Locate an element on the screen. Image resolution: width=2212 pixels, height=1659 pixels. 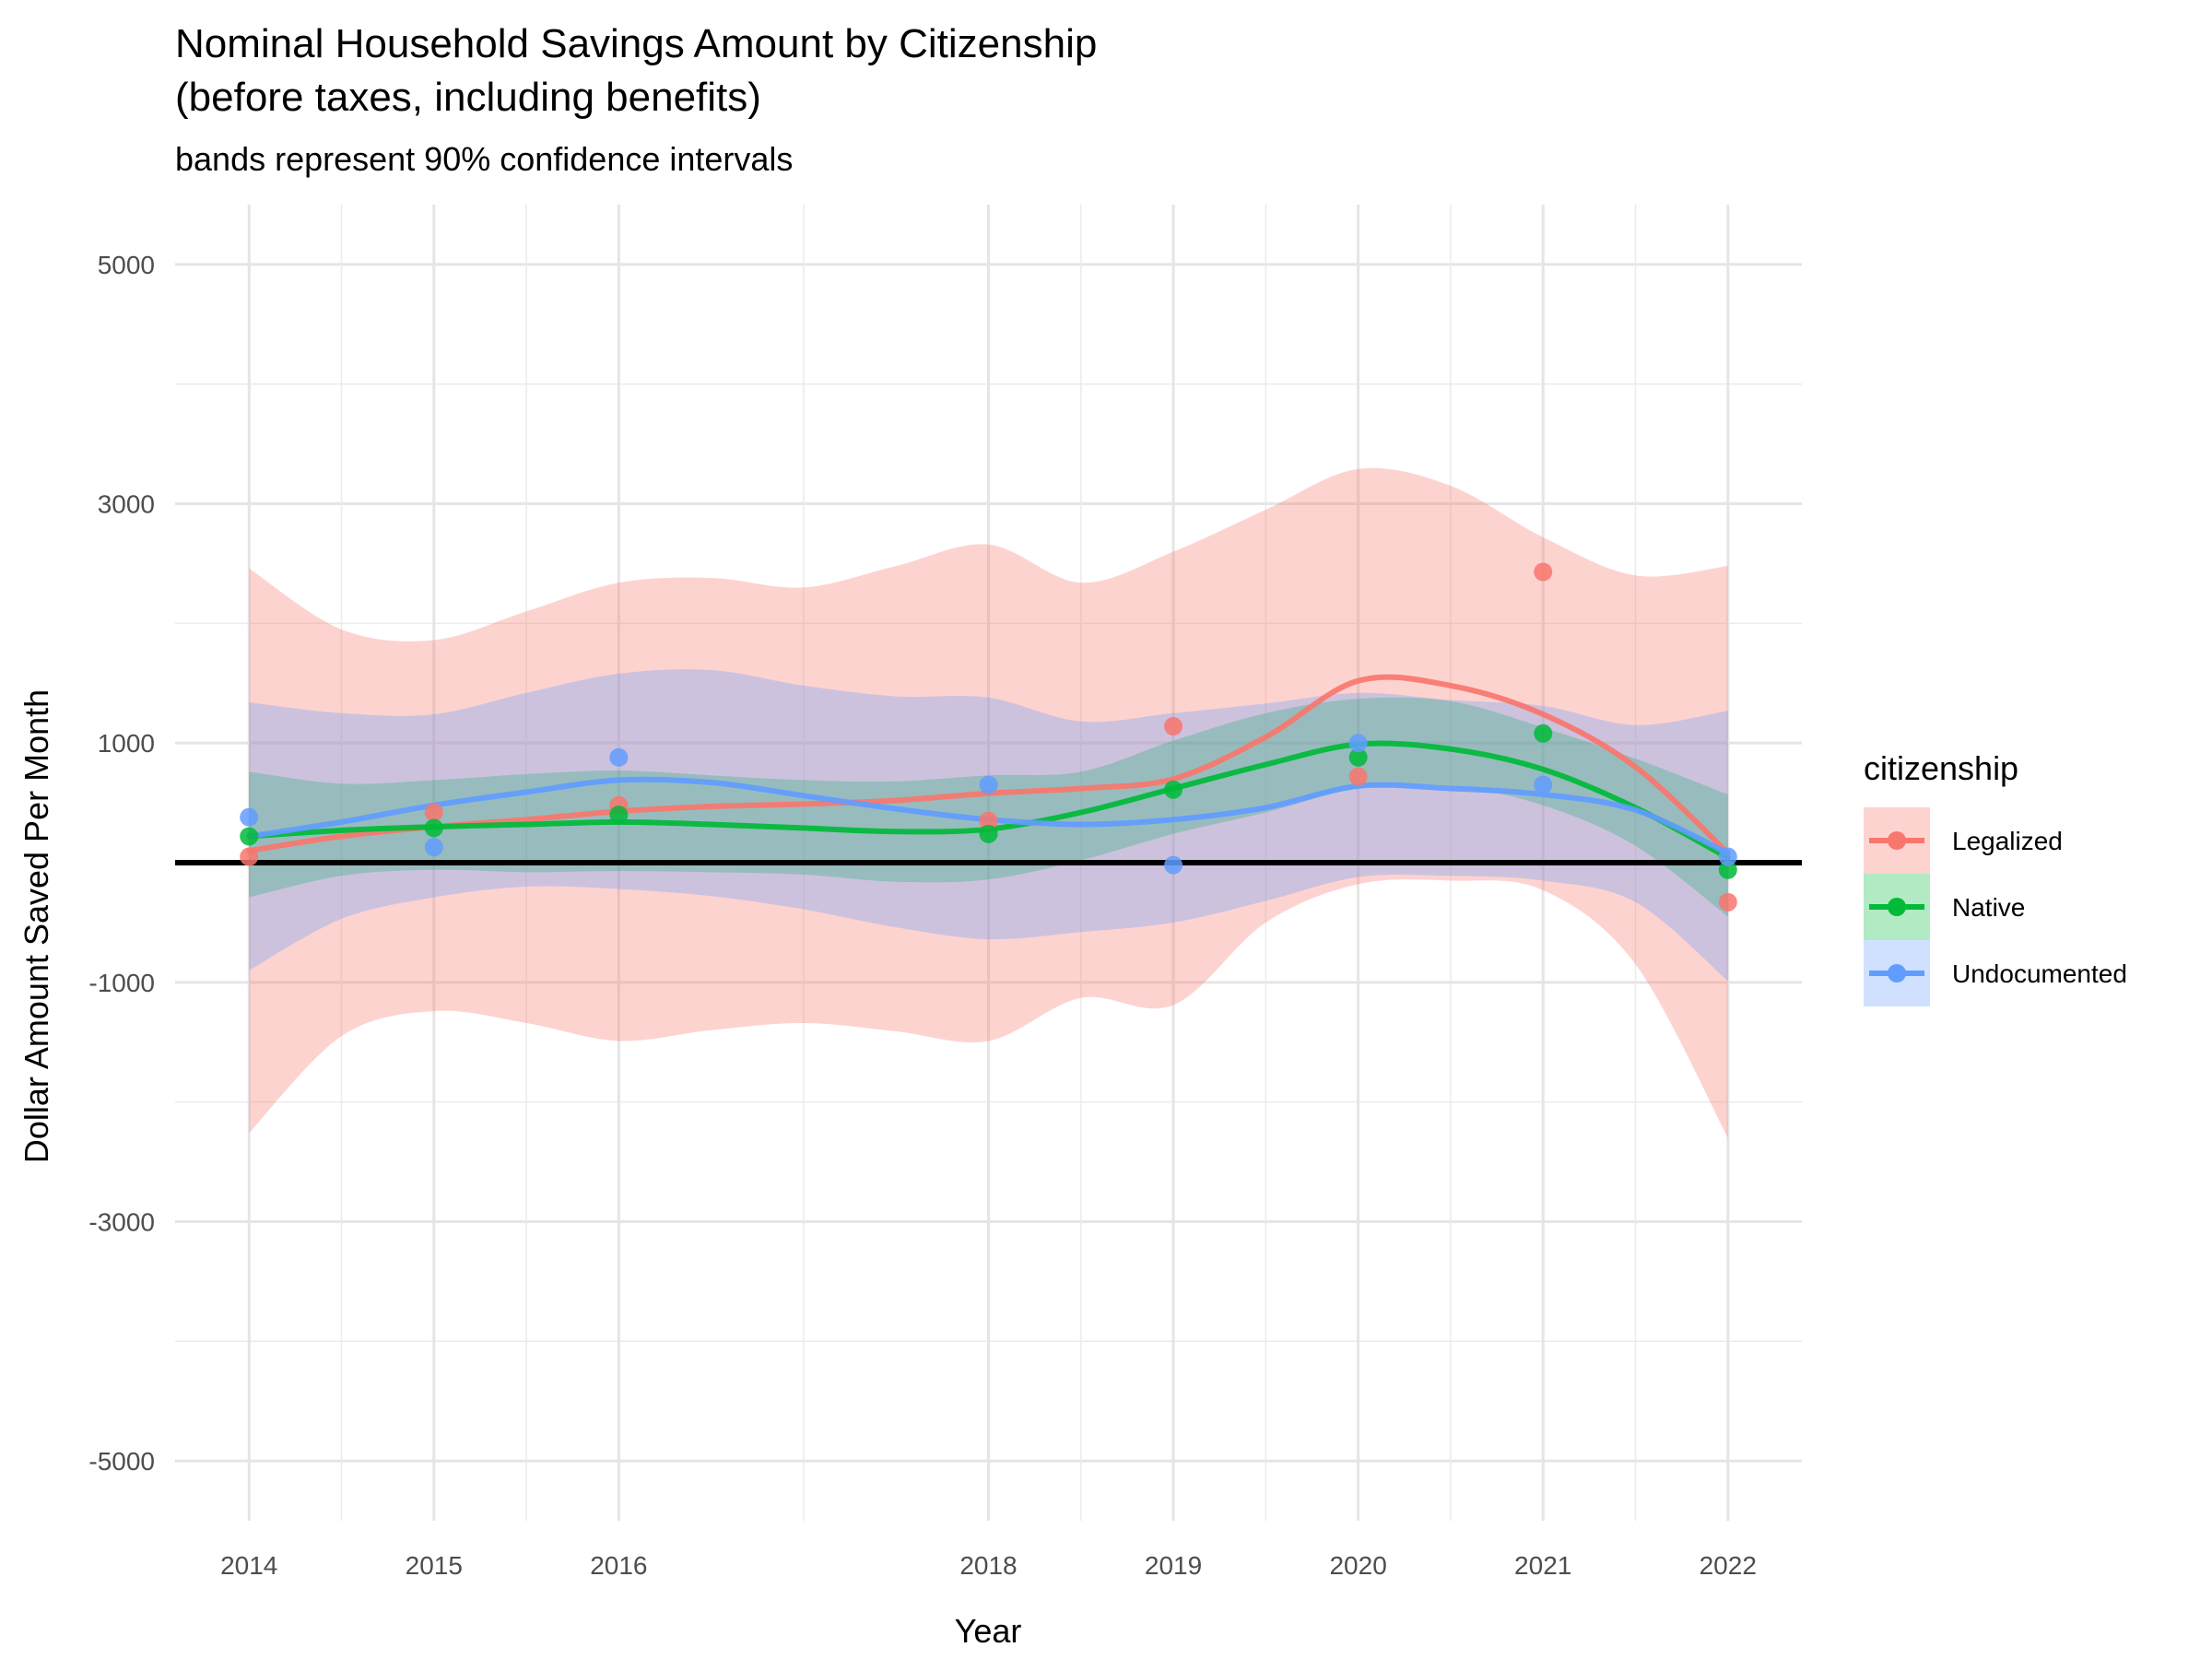
legend-label-native: Native is located at coordinates (1988, 907).